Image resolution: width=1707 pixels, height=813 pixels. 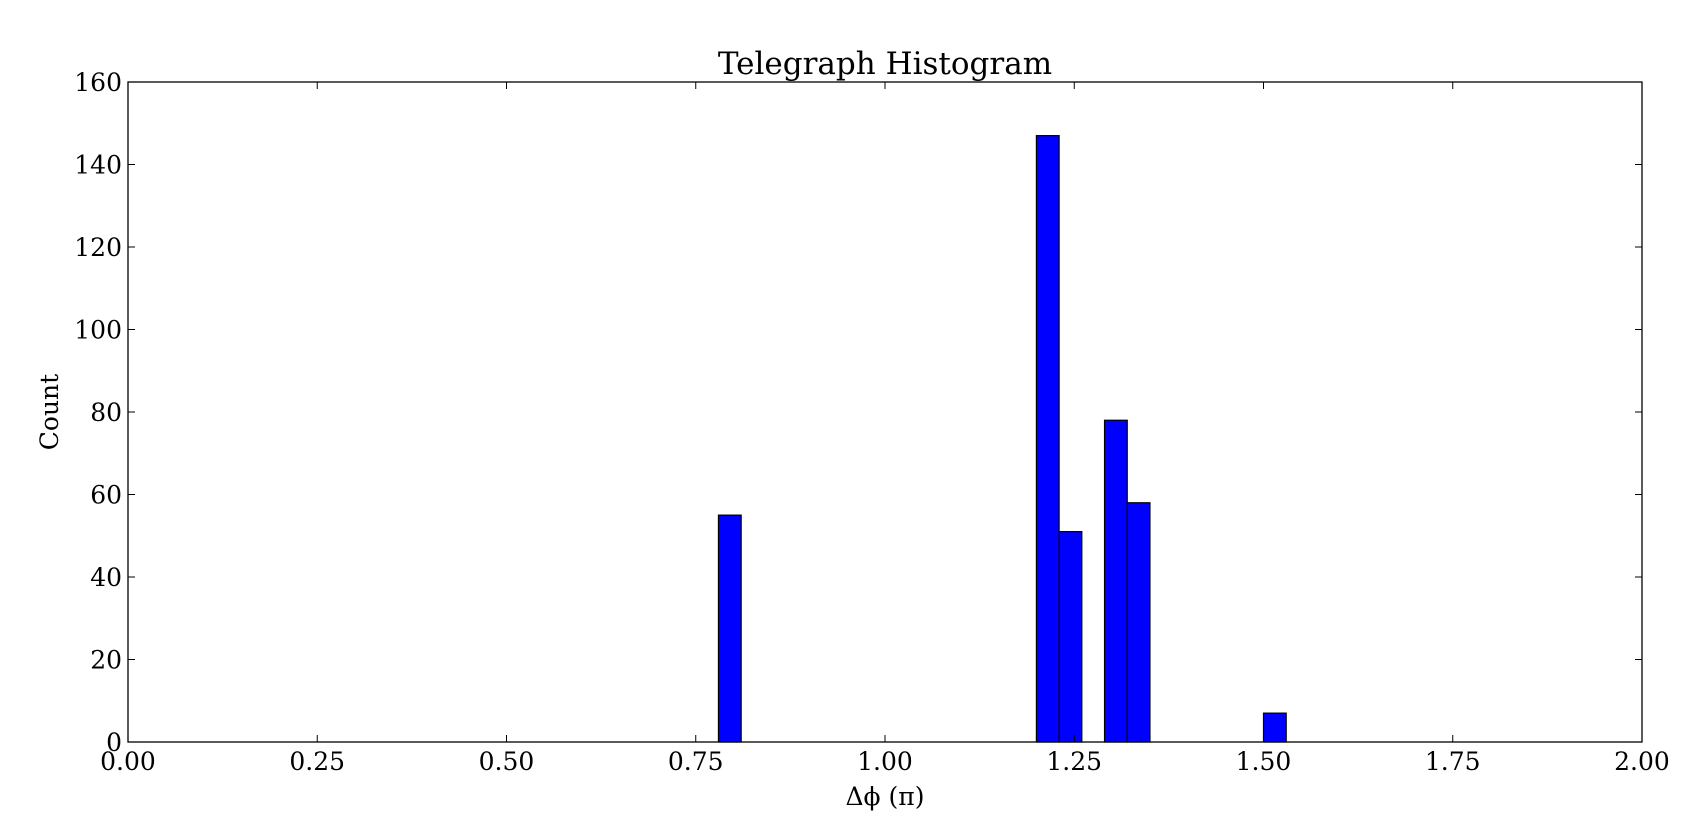 I want to click on chart-title: Telegraph Histogram, so click(x=885, y=64).